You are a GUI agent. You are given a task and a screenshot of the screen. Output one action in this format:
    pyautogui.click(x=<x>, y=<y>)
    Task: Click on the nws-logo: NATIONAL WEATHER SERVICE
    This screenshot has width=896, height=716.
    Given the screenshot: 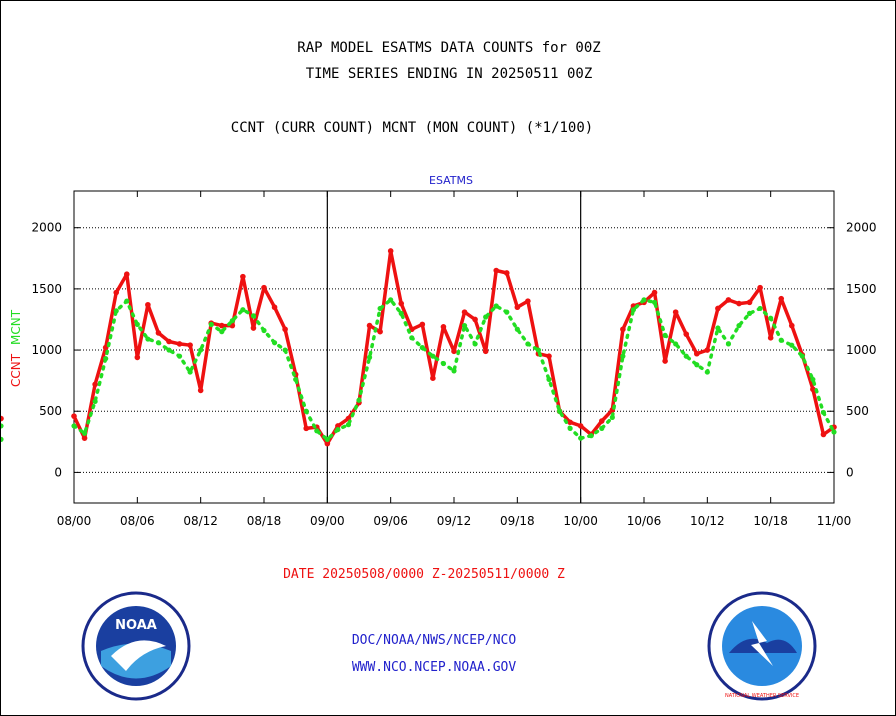 What is the action you would take?
    pyautogui.click(x=762, y=646)
    